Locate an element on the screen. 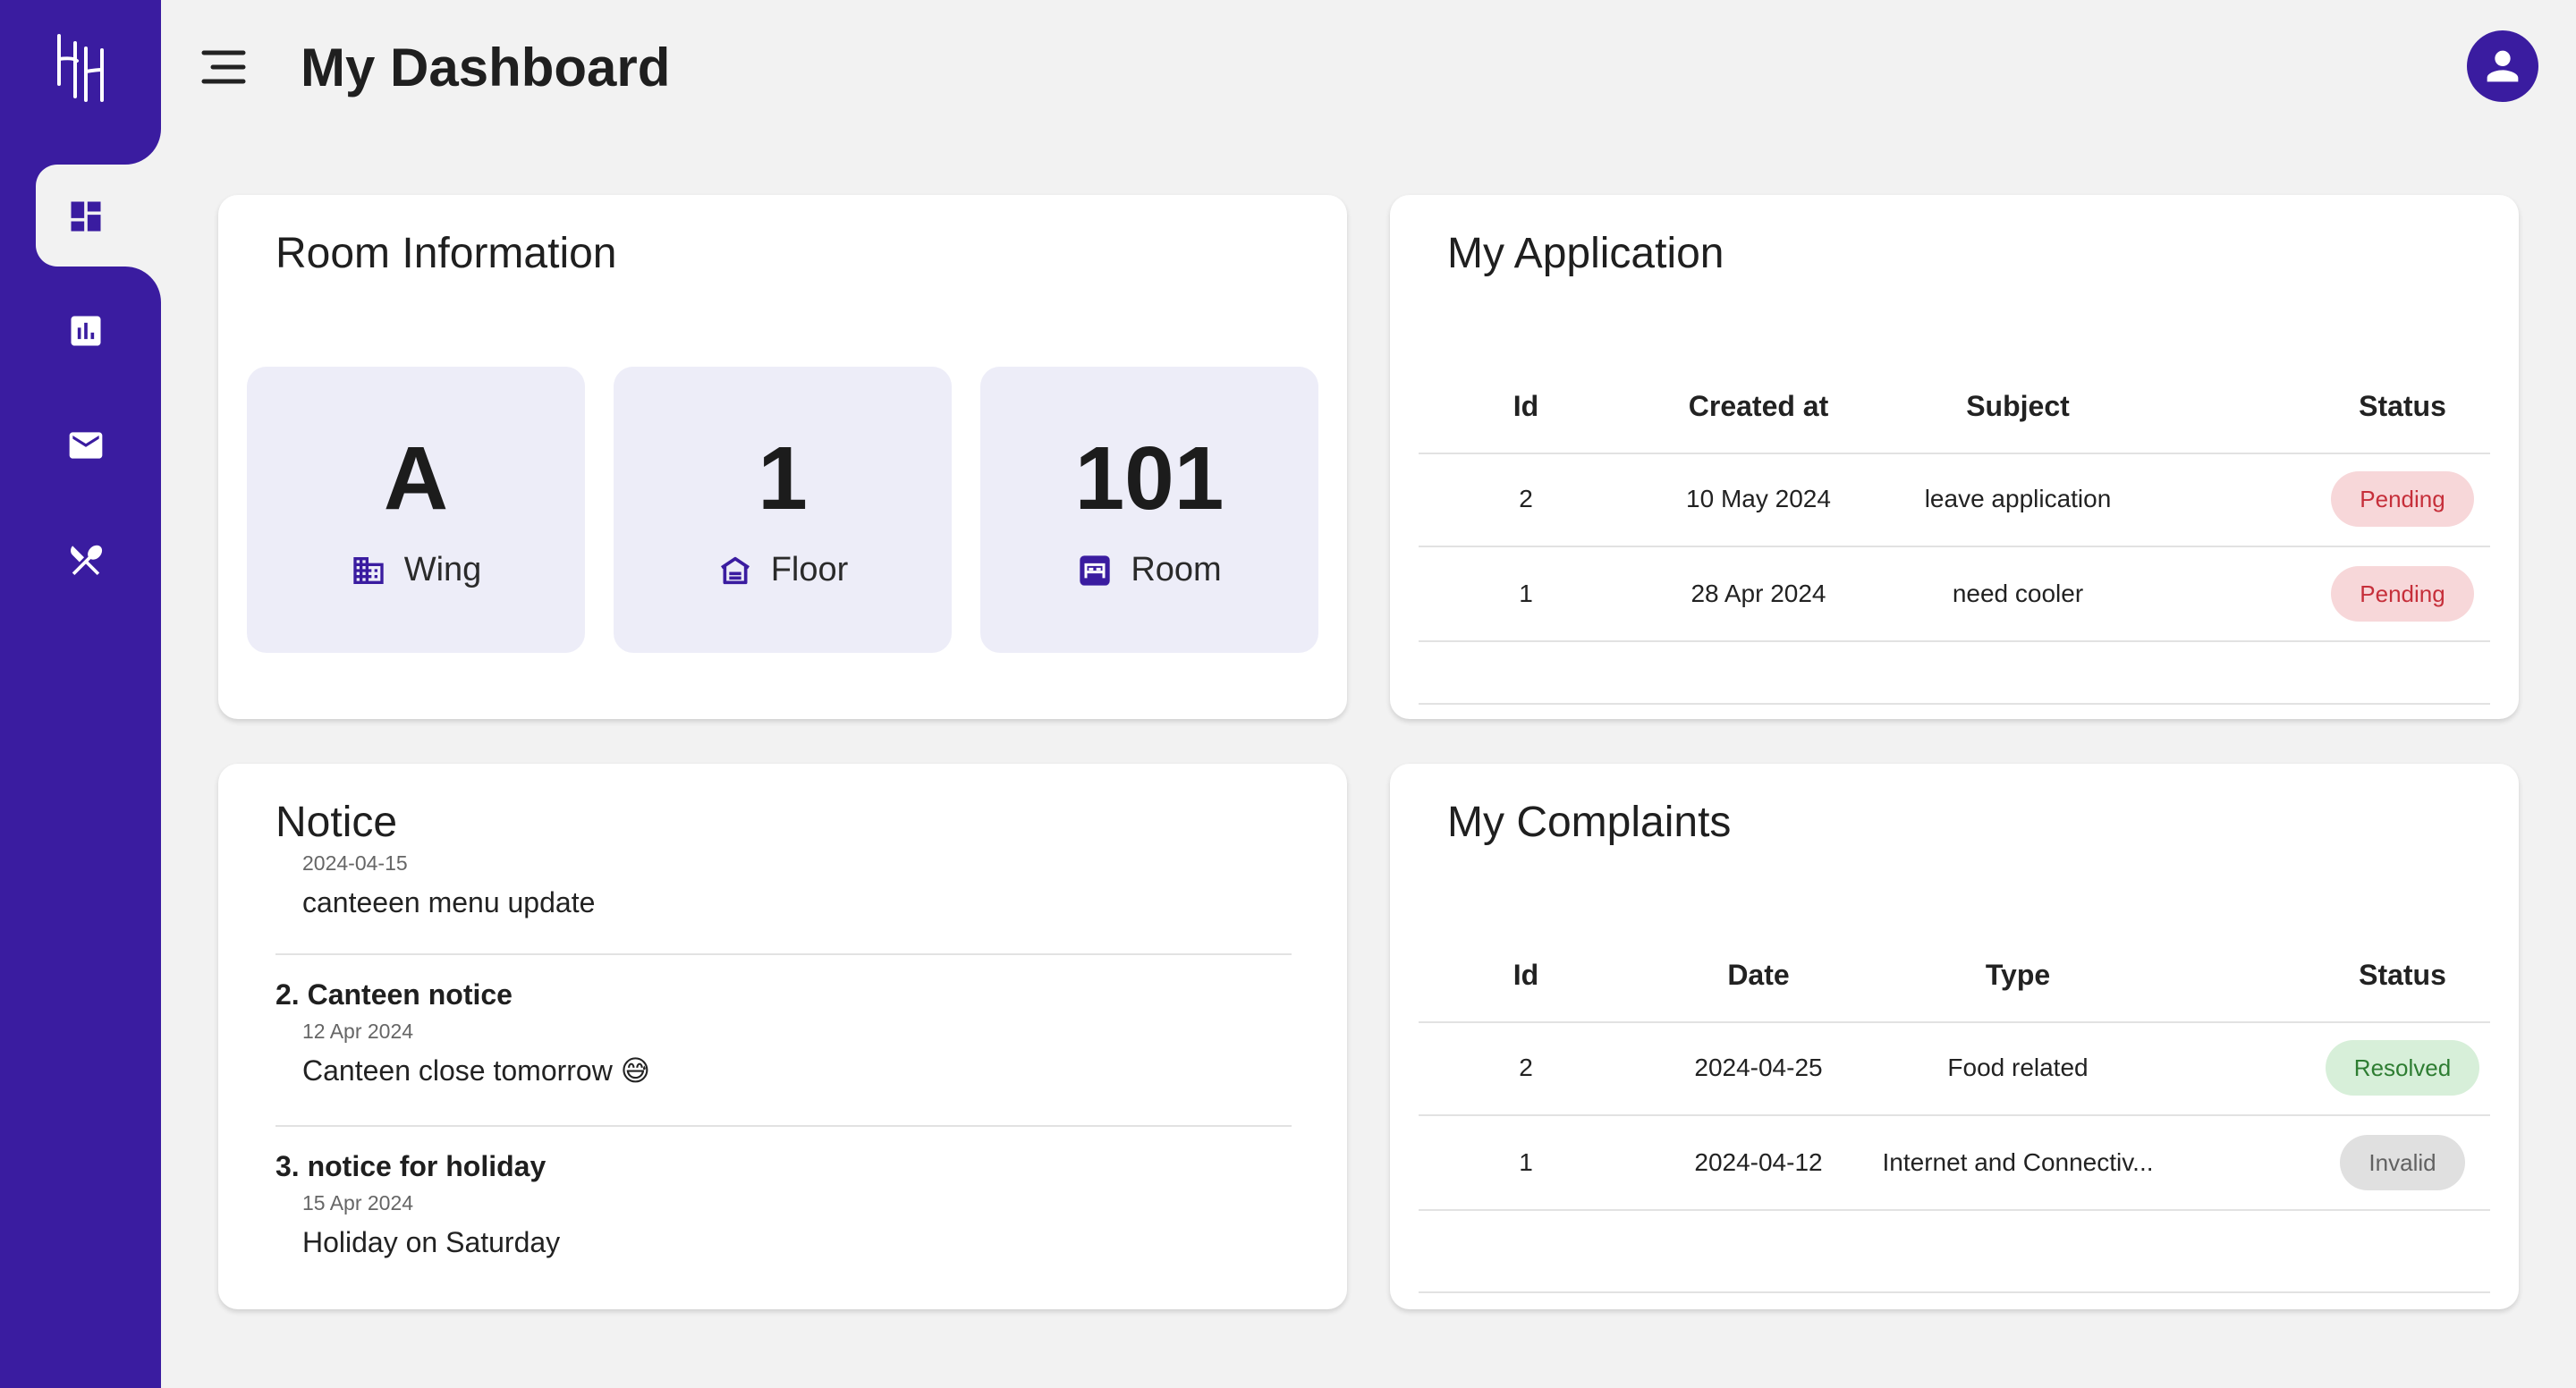 The width and height of the screenshot is (2576, 1388). sidebar is located at coordinates (80, 694).